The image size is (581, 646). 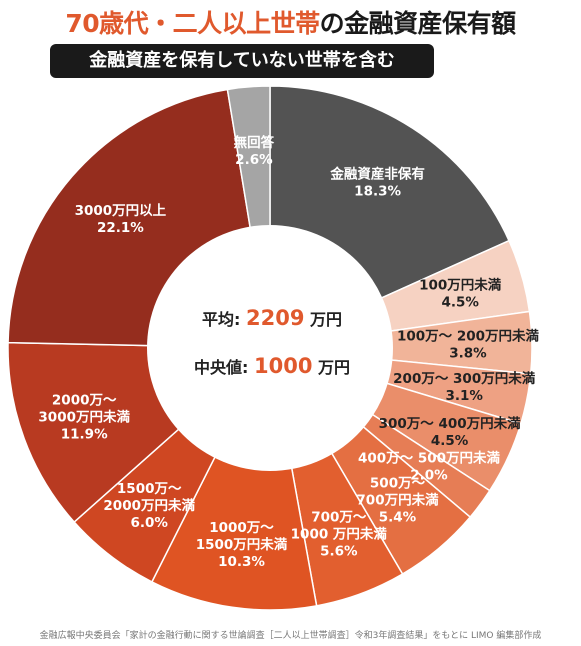 What do you see at coordinates (149, 489) in the screenshot?
I see `slice-category: 1500万～` at bounding box center [149, 489].